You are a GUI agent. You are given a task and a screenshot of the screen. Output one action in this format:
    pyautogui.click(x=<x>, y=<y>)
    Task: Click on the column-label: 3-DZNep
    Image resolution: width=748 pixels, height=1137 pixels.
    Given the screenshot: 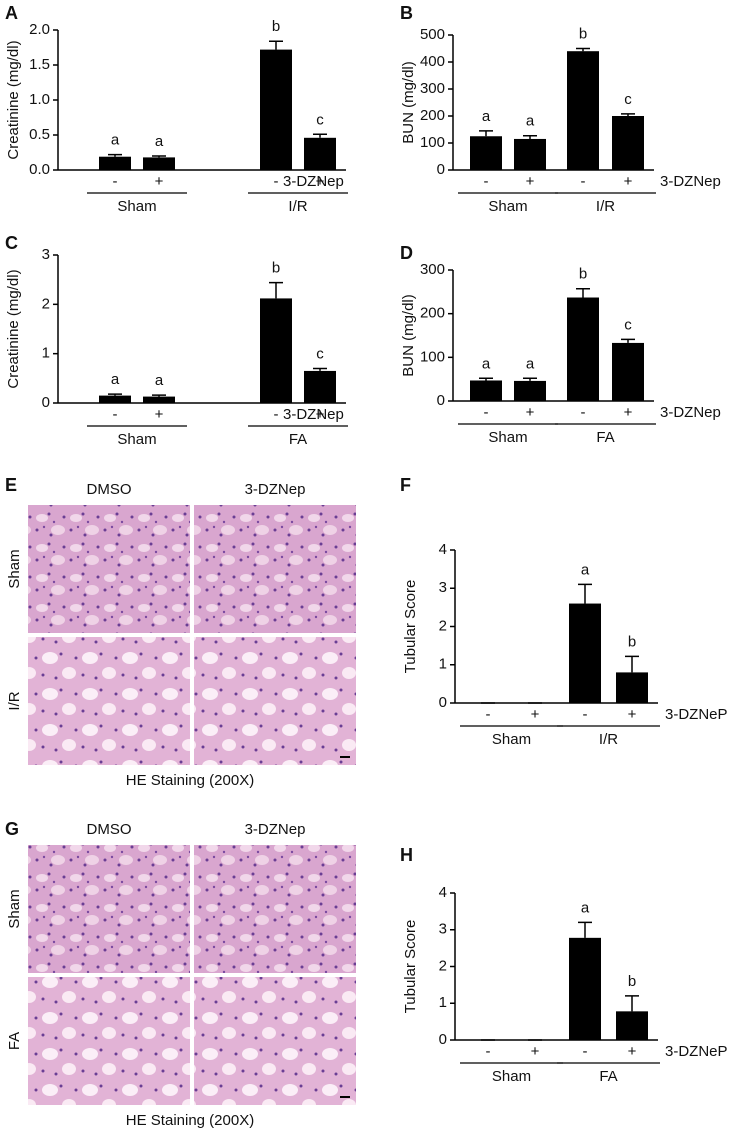 What is the action you would take?
    pyautogui.click(x=275, y=489)
    